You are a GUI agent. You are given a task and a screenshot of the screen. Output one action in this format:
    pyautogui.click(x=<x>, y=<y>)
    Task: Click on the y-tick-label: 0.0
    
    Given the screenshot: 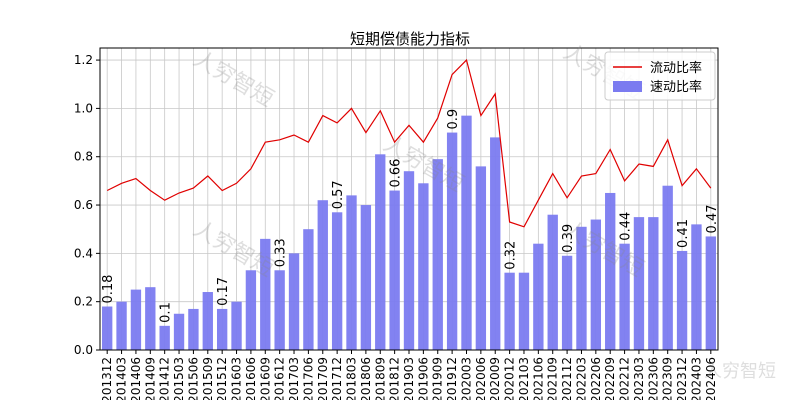 What is the action you would take?
    pyautogui.click(x=83, y=350)
    